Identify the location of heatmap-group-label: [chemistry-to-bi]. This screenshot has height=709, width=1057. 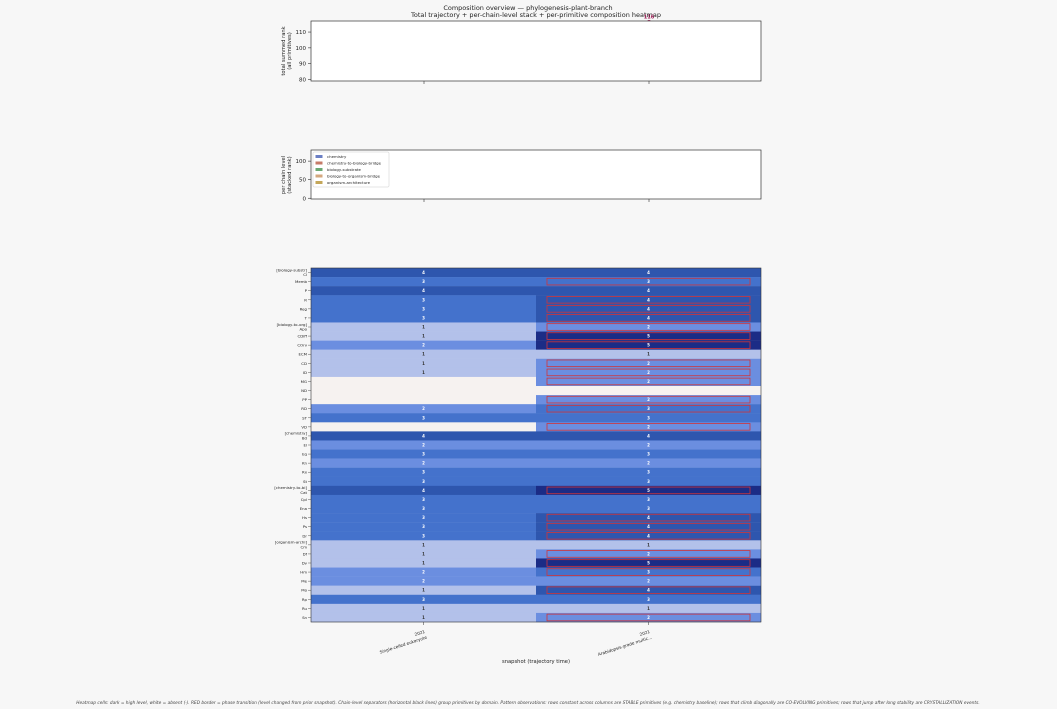
(290, 487).